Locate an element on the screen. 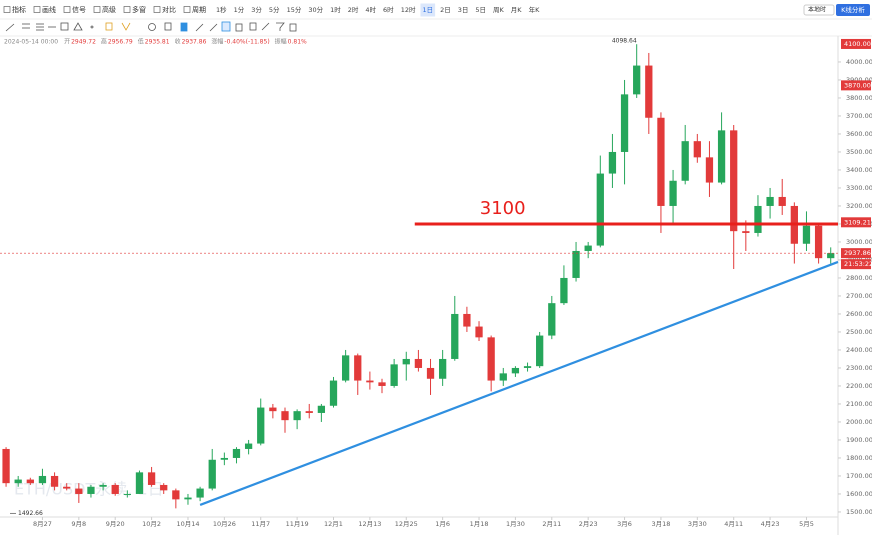 The height and width of the screenshot is (535, 872). y-tick-label: 3800.00 is located at coordinates (859, 98).